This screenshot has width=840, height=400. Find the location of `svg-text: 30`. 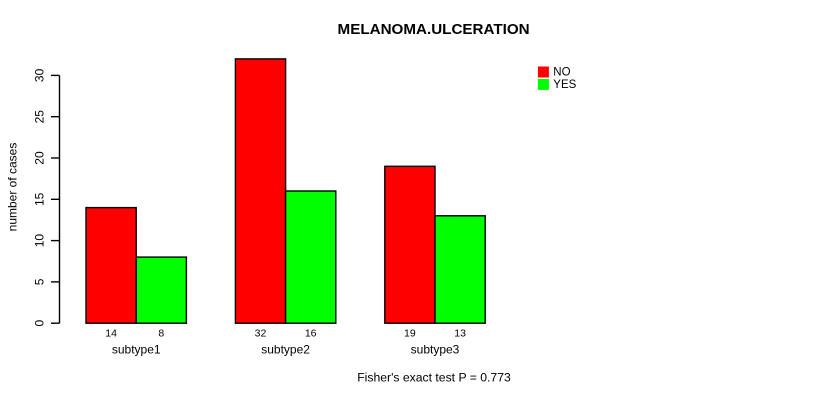

svg-text: 30 is located at coordinates (40, 75).